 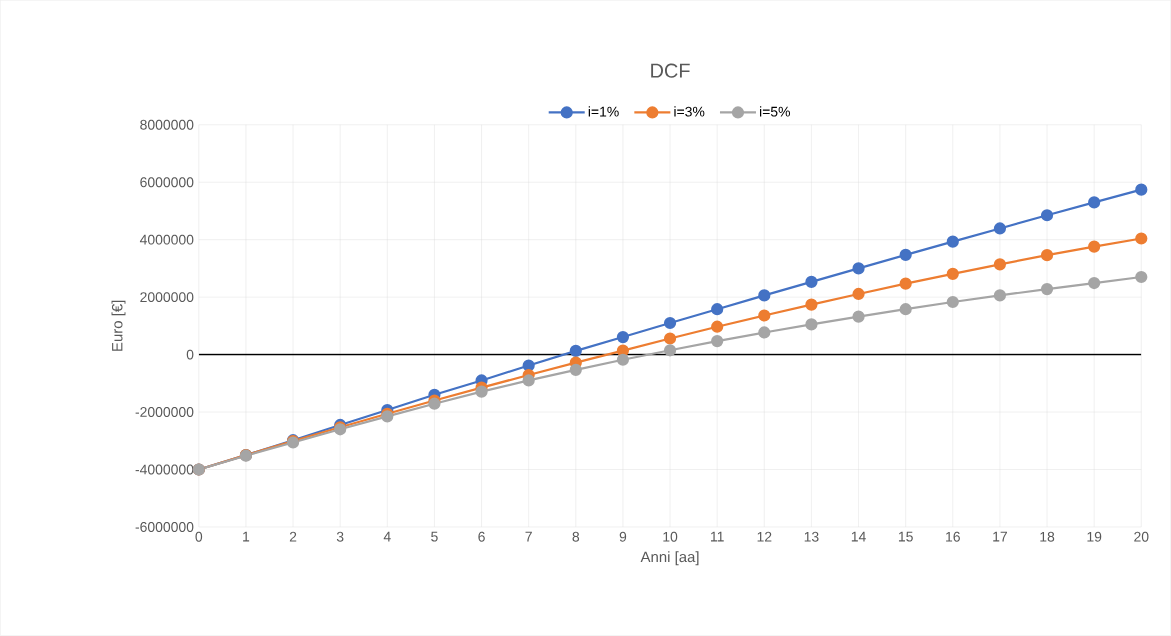 What do you see at coordinates (164, 469) in the screenshot?
I see `y-tick-label: -4000000` at bounding box center [164, 469].